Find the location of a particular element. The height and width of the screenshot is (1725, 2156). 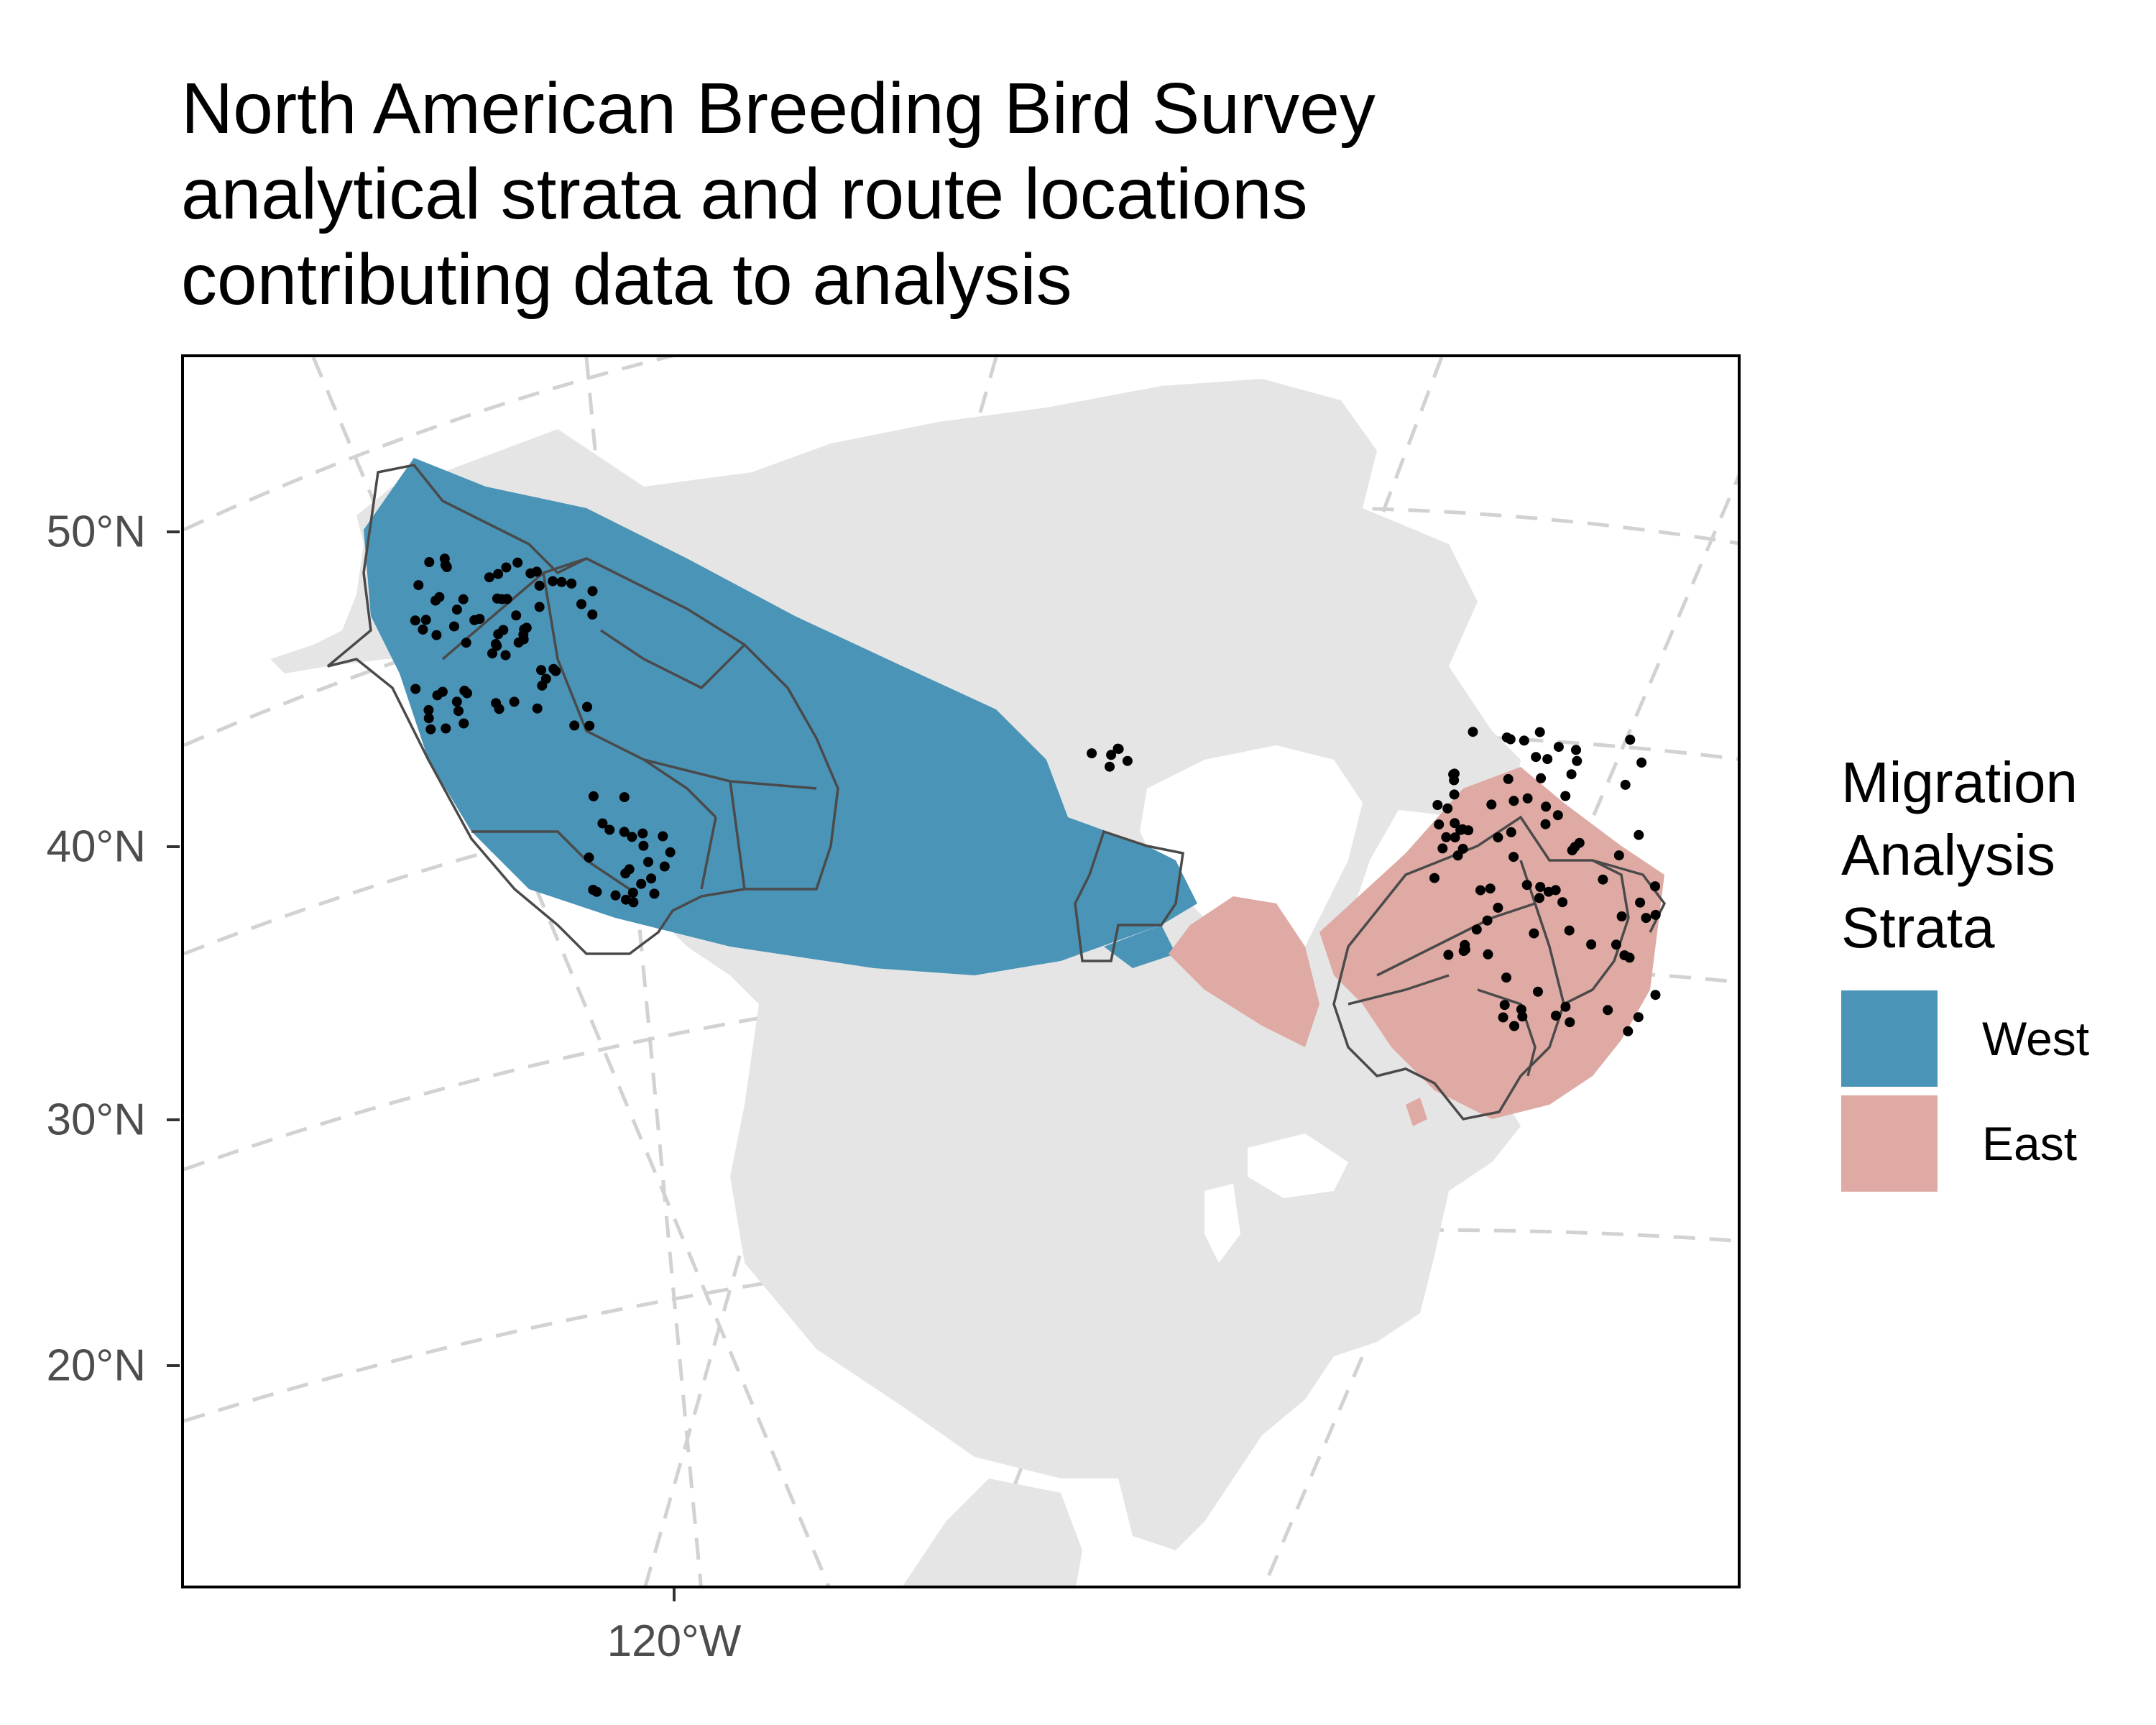

y-tick-30: 30°N is located at coordinates (96, 1120).